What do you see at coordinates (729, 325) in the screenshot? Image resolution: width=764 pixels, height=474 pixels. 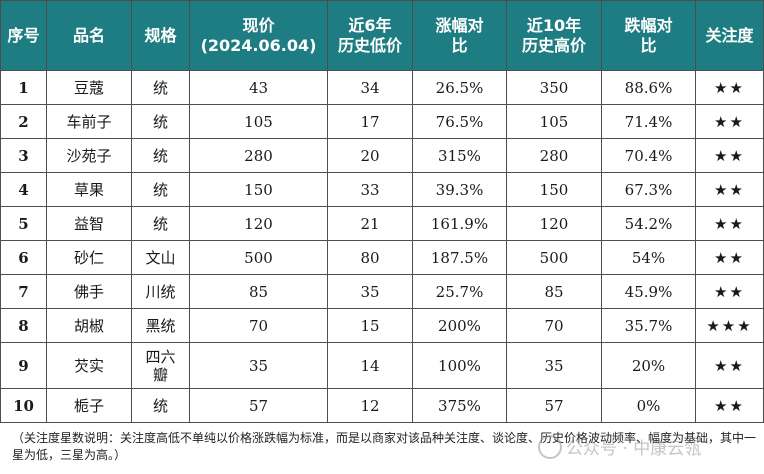 I see `cell-attention-stars: ★★★` at bounding box center [729, 325].